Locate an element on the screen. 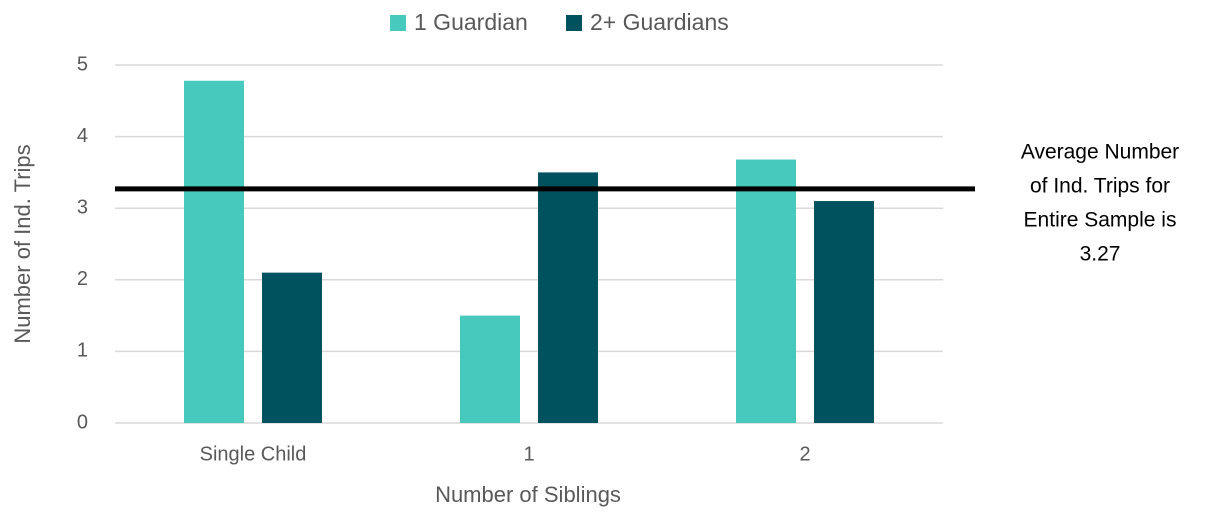 Image resolution: width=1206 pixels, height=512 pixels. y-tick-label: 5 is located at coordinates (82, 64).